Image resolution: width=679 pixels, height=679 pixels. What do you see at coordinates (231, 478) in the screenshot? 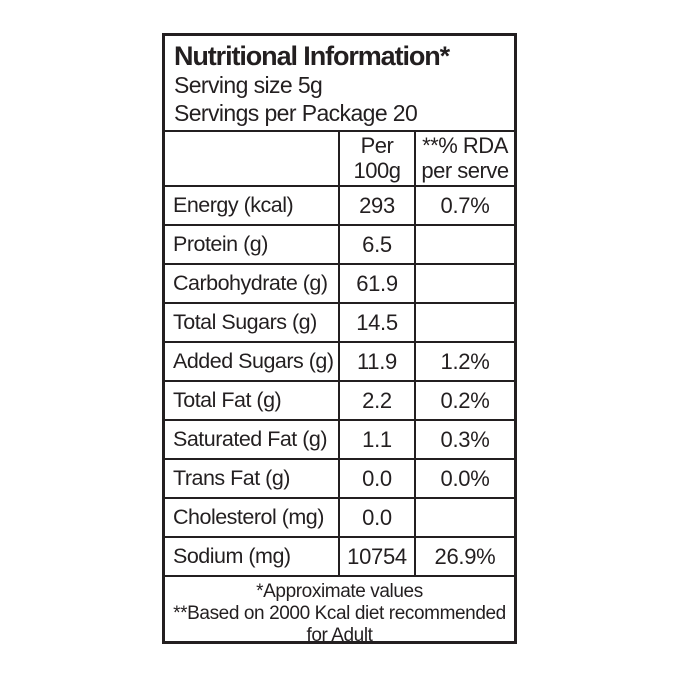
I see `nutrient-name: Trans Fat (g)` at bounding box center [231, 478].